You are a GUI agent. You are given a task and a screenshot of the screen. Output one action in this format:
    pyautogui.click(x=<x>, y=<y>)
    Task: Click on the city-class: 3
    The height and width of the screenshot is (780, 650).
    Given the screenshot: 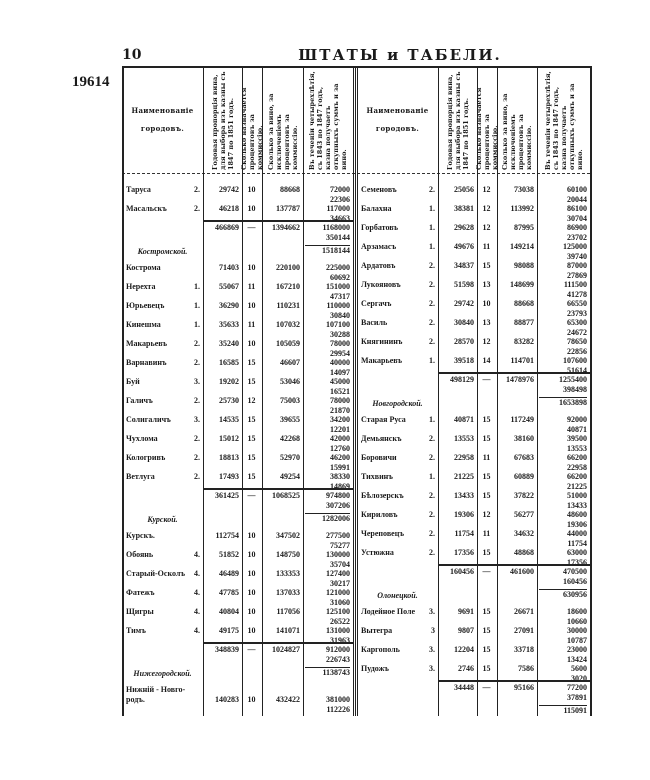 What is the action you would take?
    pyautogui.click(x=433, y=630)
    